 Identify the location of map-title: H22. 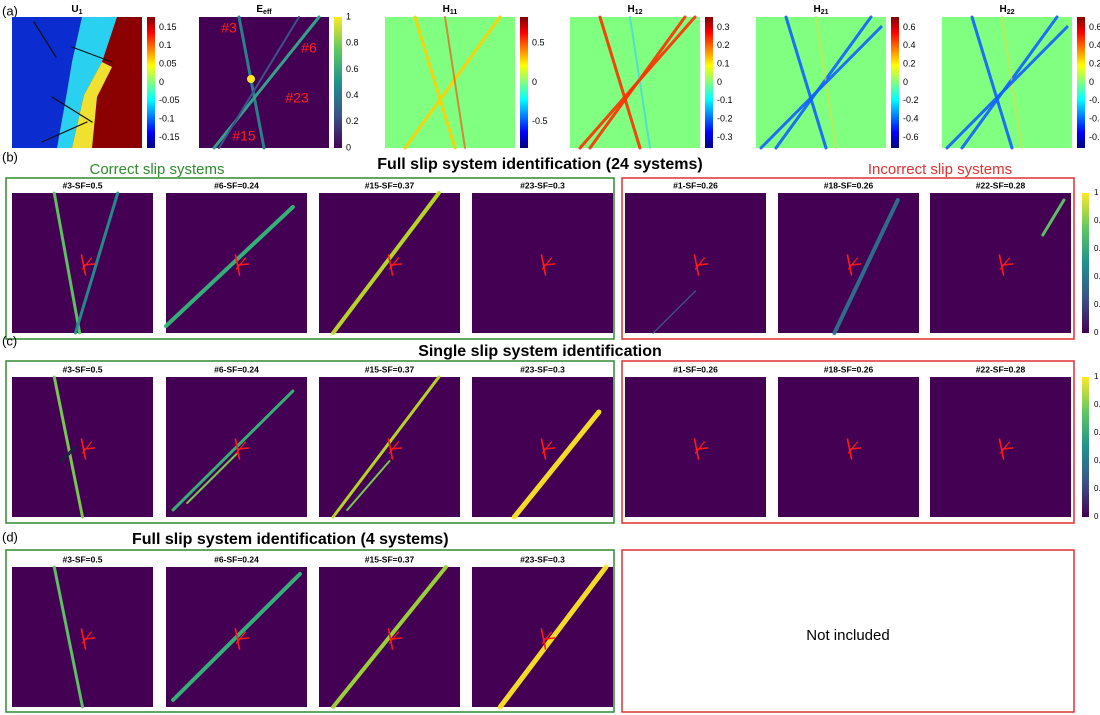
(1006, 10).